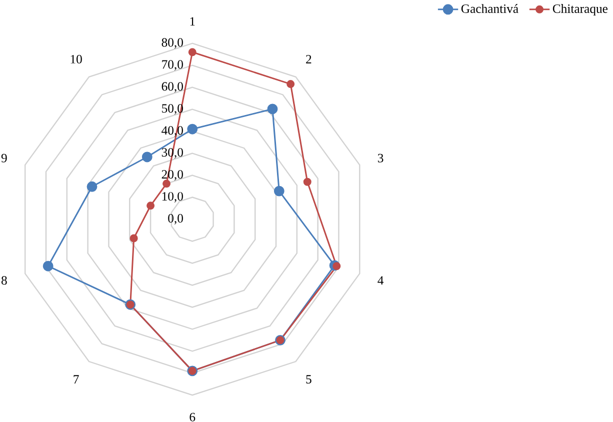  I want to click on y-tick-label: 80,0, so click(172, 43).